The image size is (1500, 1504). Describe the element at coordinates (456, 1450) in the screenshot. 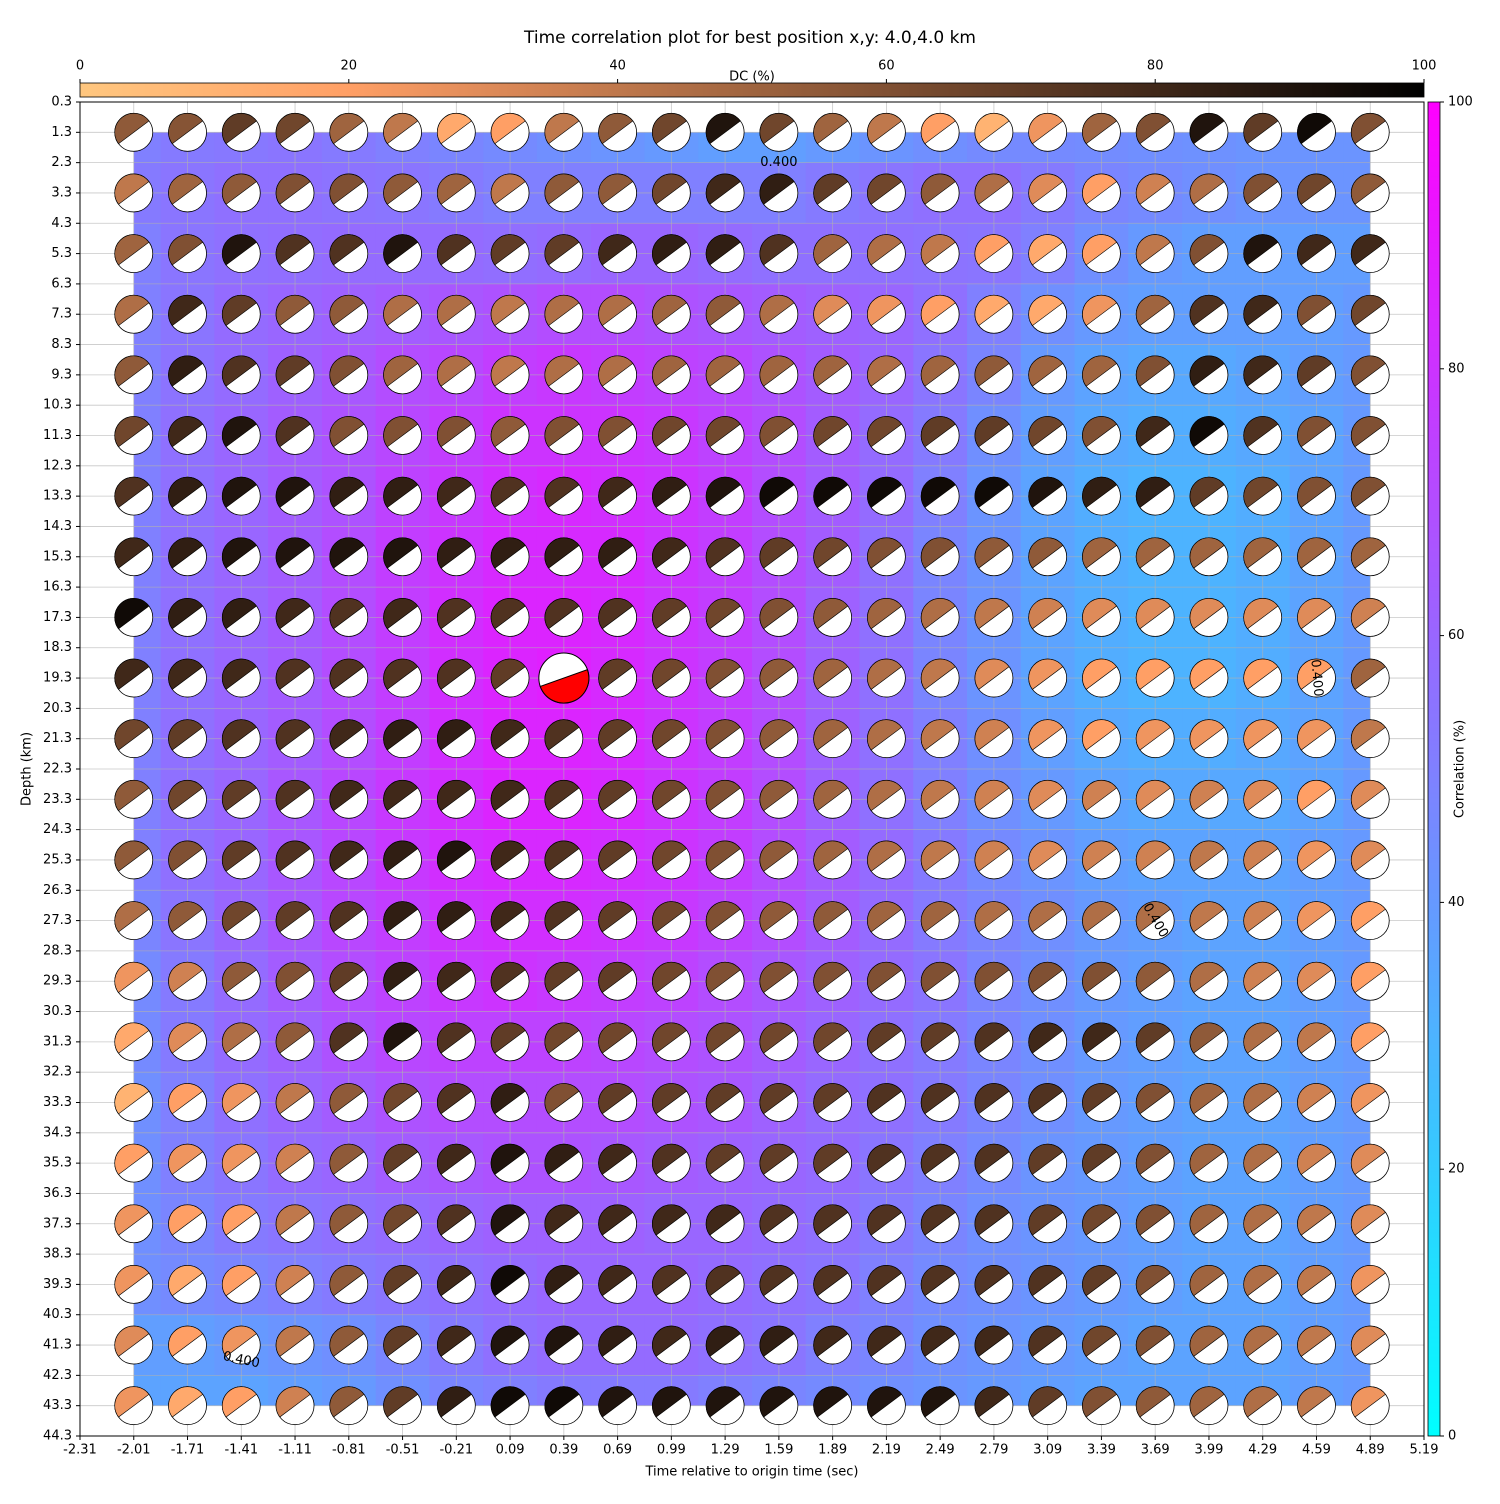

I see `x-tick-label: -0.21` at that location.